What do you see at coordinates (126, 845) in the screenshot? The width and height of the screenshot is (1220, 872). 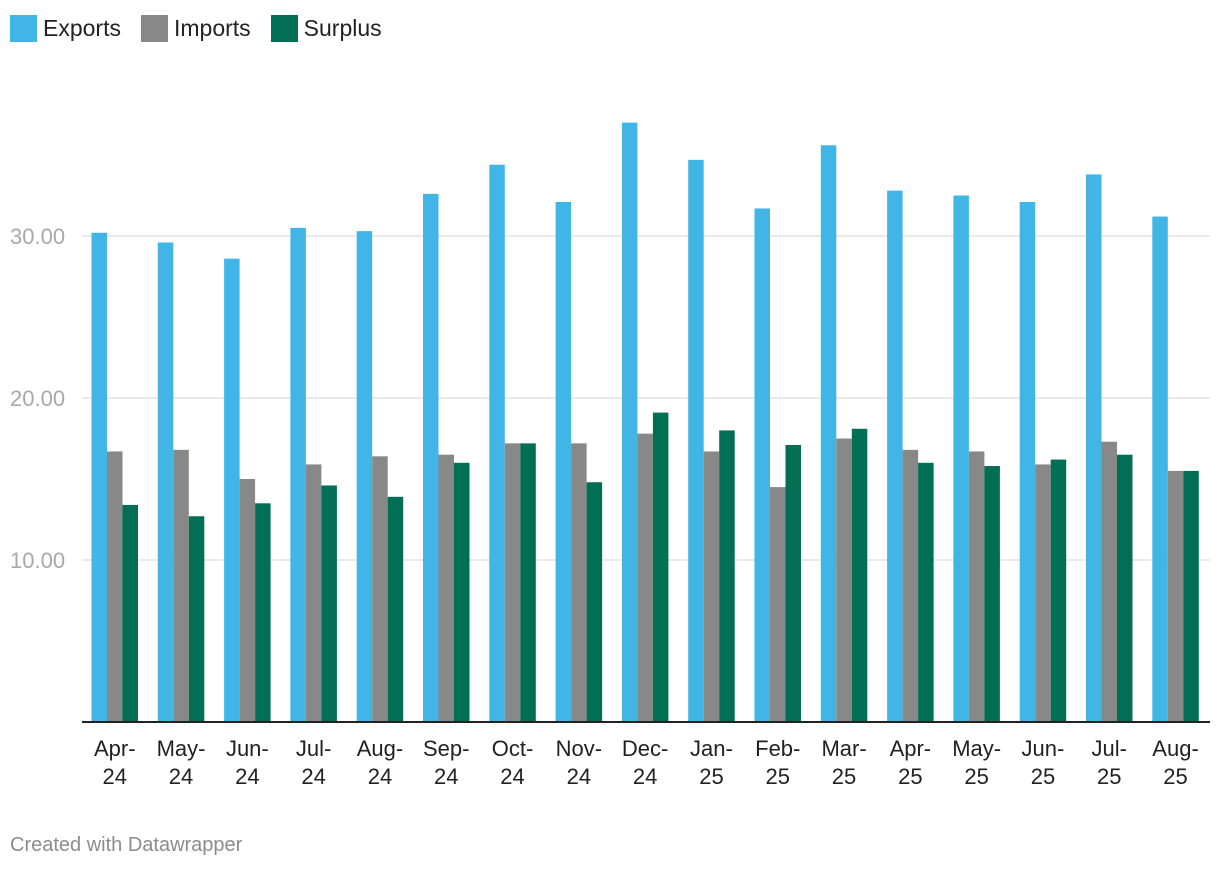 I see `footer-credit: Created with Datawrapper` at bounding box center [126, 845].